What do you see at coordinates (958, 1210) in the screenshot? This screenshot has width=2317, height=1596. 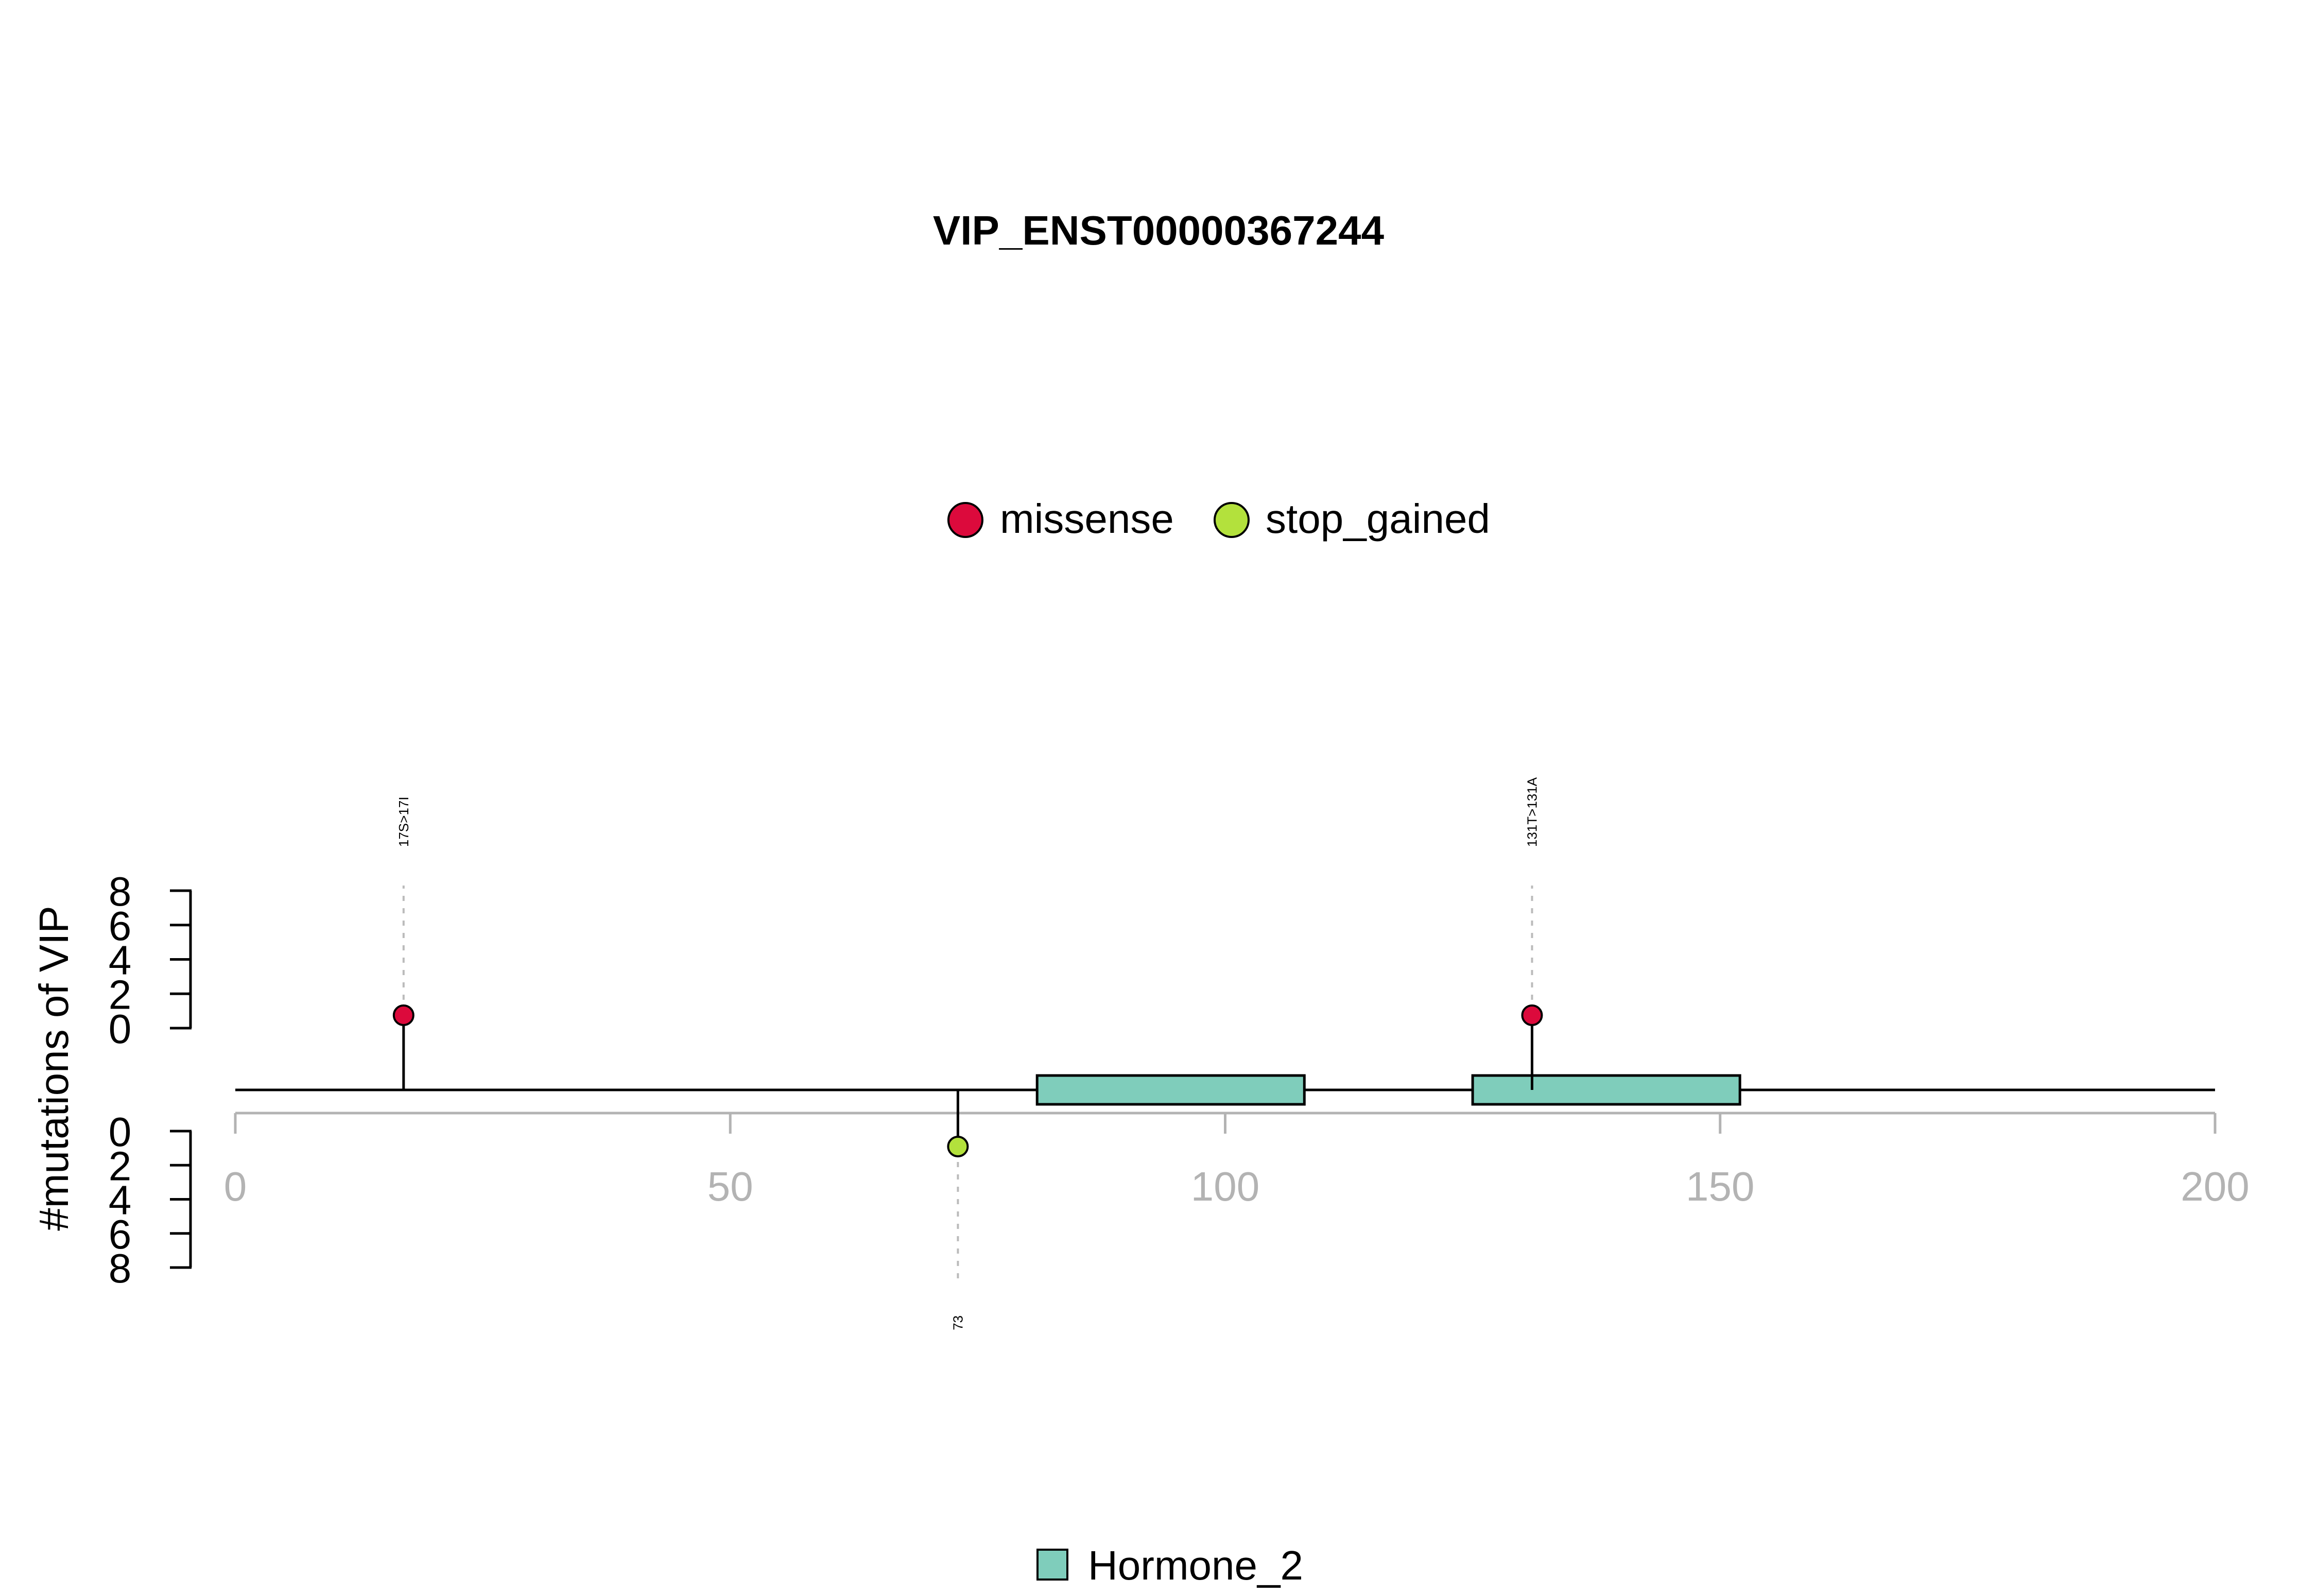 I see `mutation-lollipop: 73` at bounding box center [958, 1210].